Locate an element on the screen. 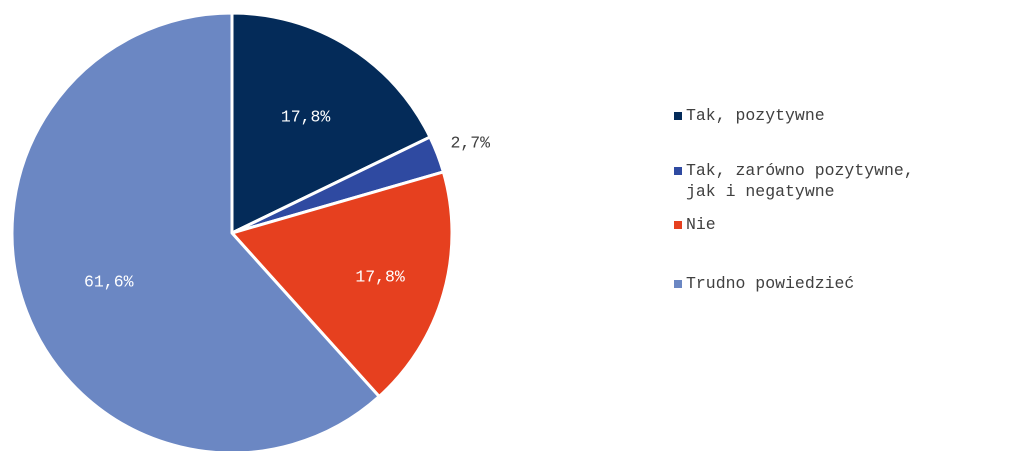 This screenshot has width=1013, height=451. legend-swatch-trudno-powiedziec is located at coordinates (678, 284).